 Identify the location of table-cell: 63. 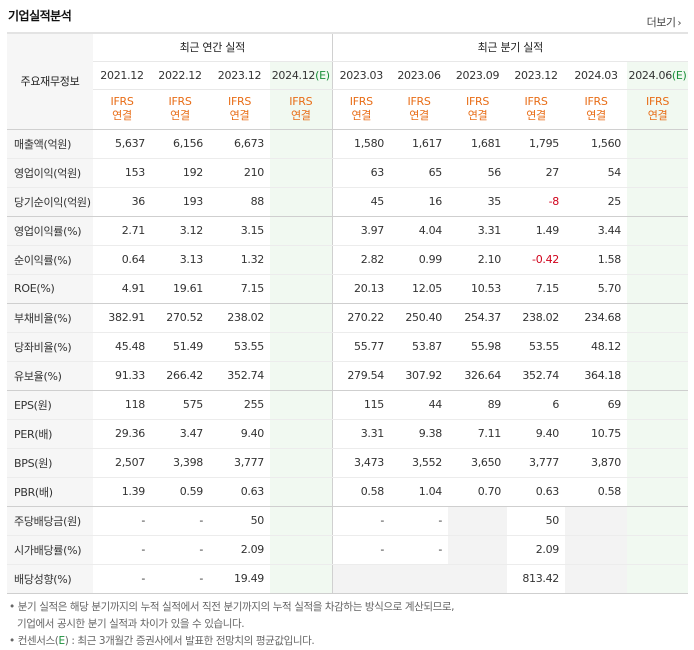
(361, 173).